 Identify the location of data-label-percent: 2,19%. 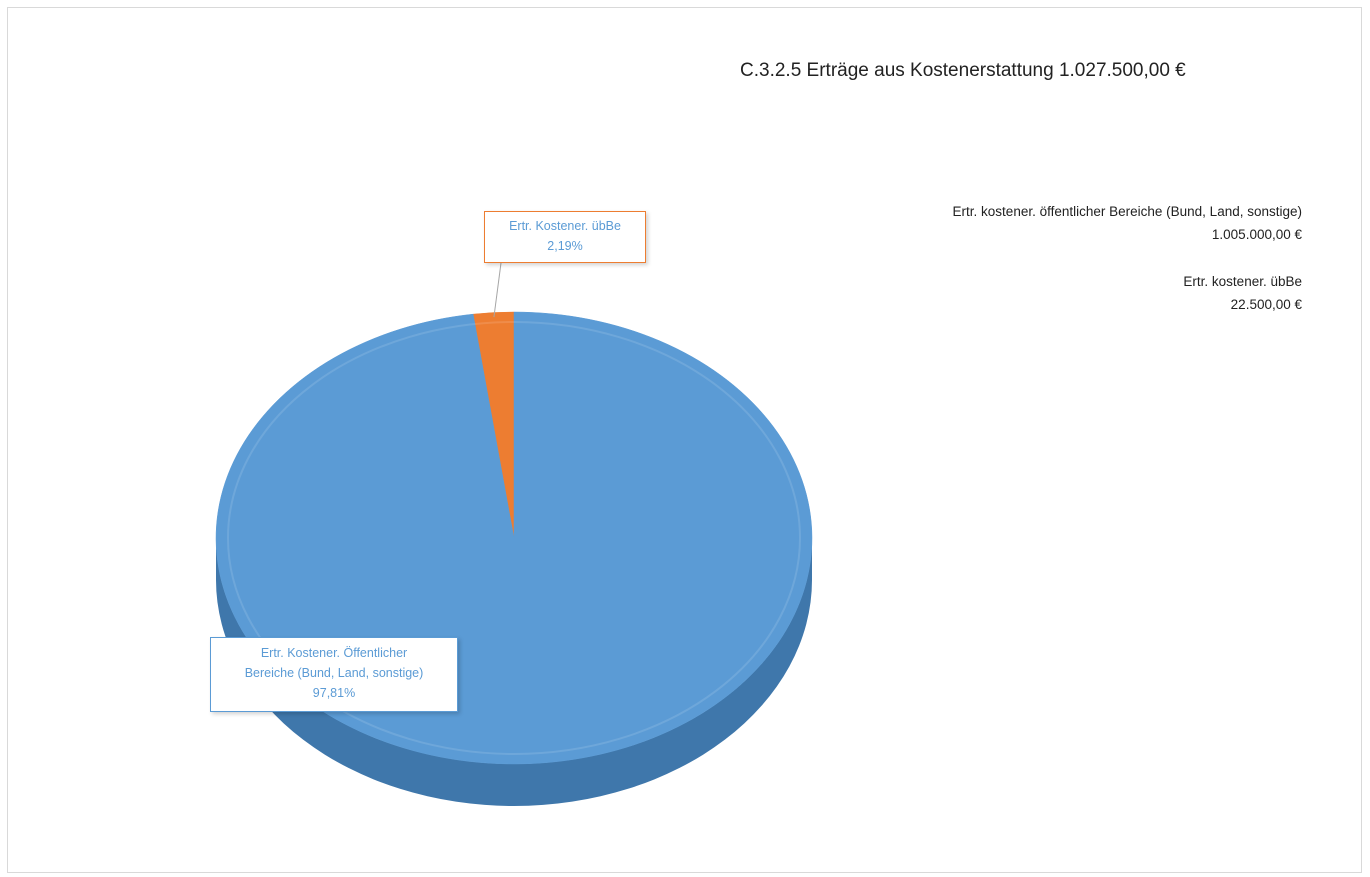
(565, 246).